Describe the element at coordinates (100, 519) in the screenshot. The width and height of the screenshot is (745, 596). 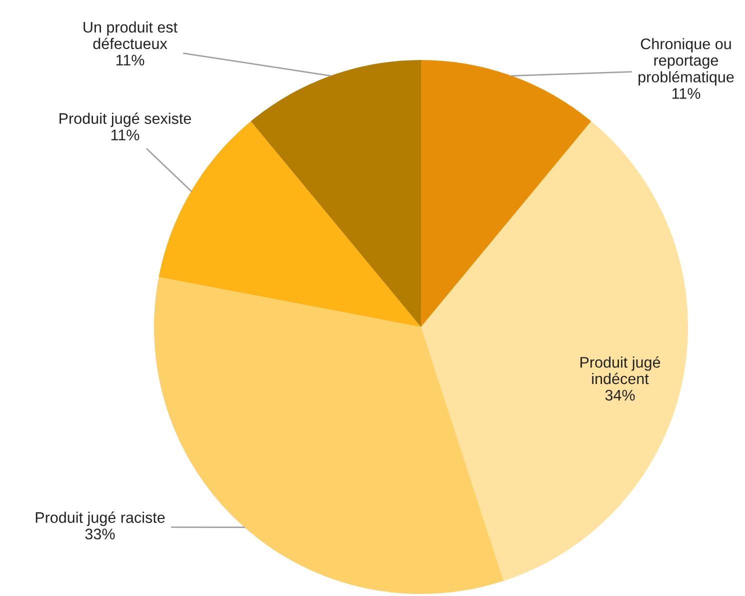
I see `slice-label: Produit jugé raciste` at that location.